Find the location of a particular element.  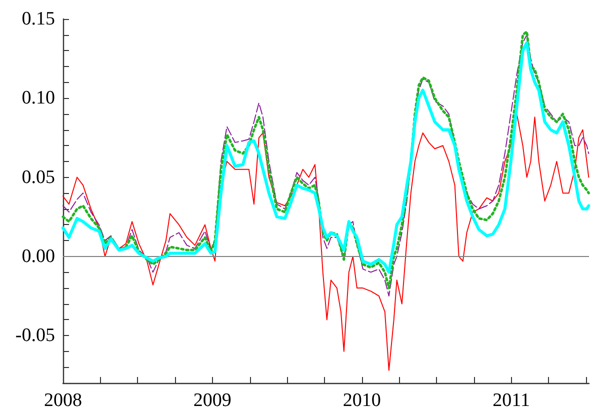

y-tick-label: 0.05 is located at coordinates (38, 177).